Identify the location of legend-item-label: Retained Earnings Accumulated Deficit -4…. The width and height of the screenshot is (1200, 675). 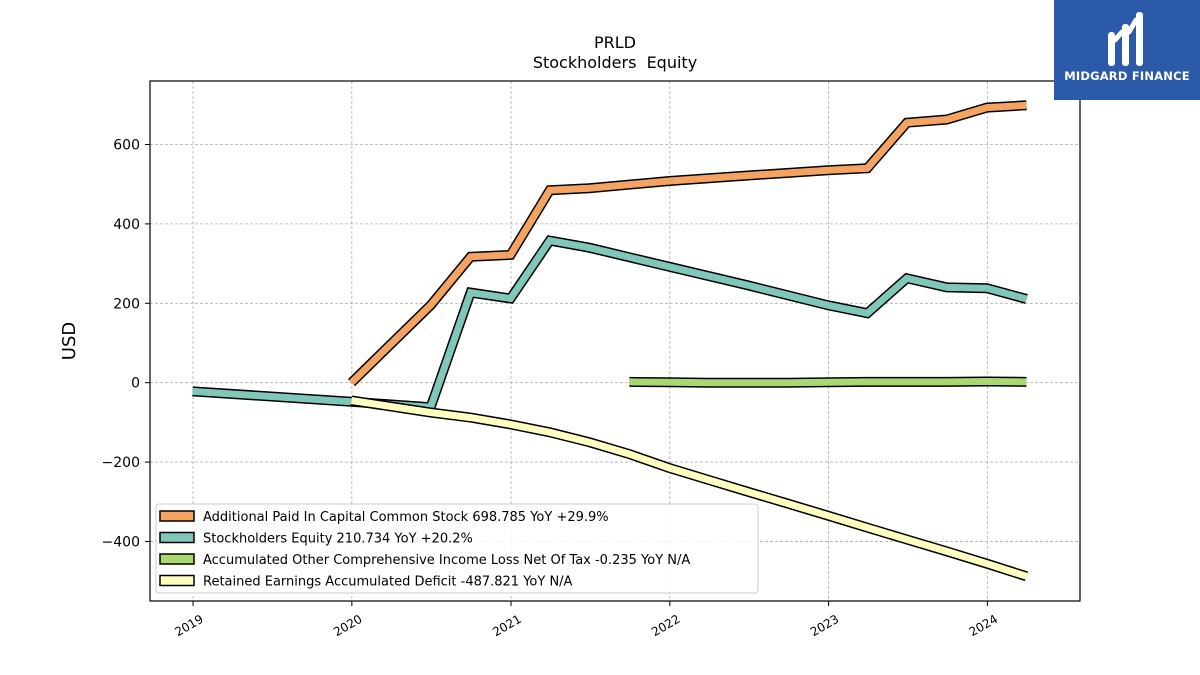
(388, 582).